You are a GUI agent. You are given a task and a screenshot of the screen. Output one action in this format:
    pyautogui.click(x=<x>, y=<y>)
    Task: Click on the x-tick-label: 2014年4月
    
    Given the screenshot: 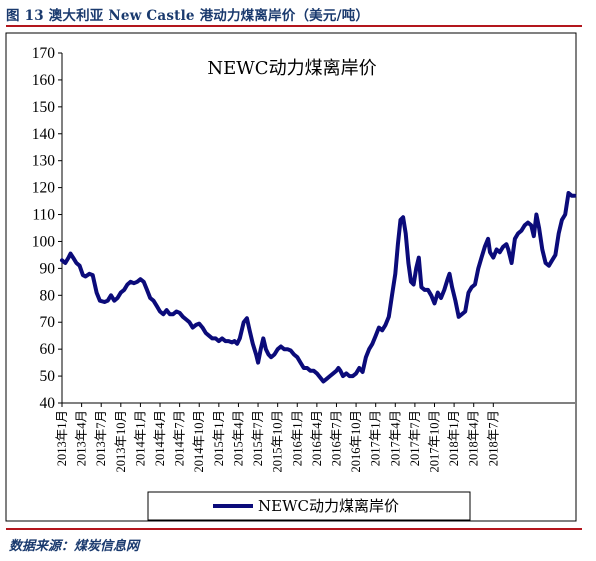 What is the action you would take?
    pyautogui.click(x=160, y=438)
    